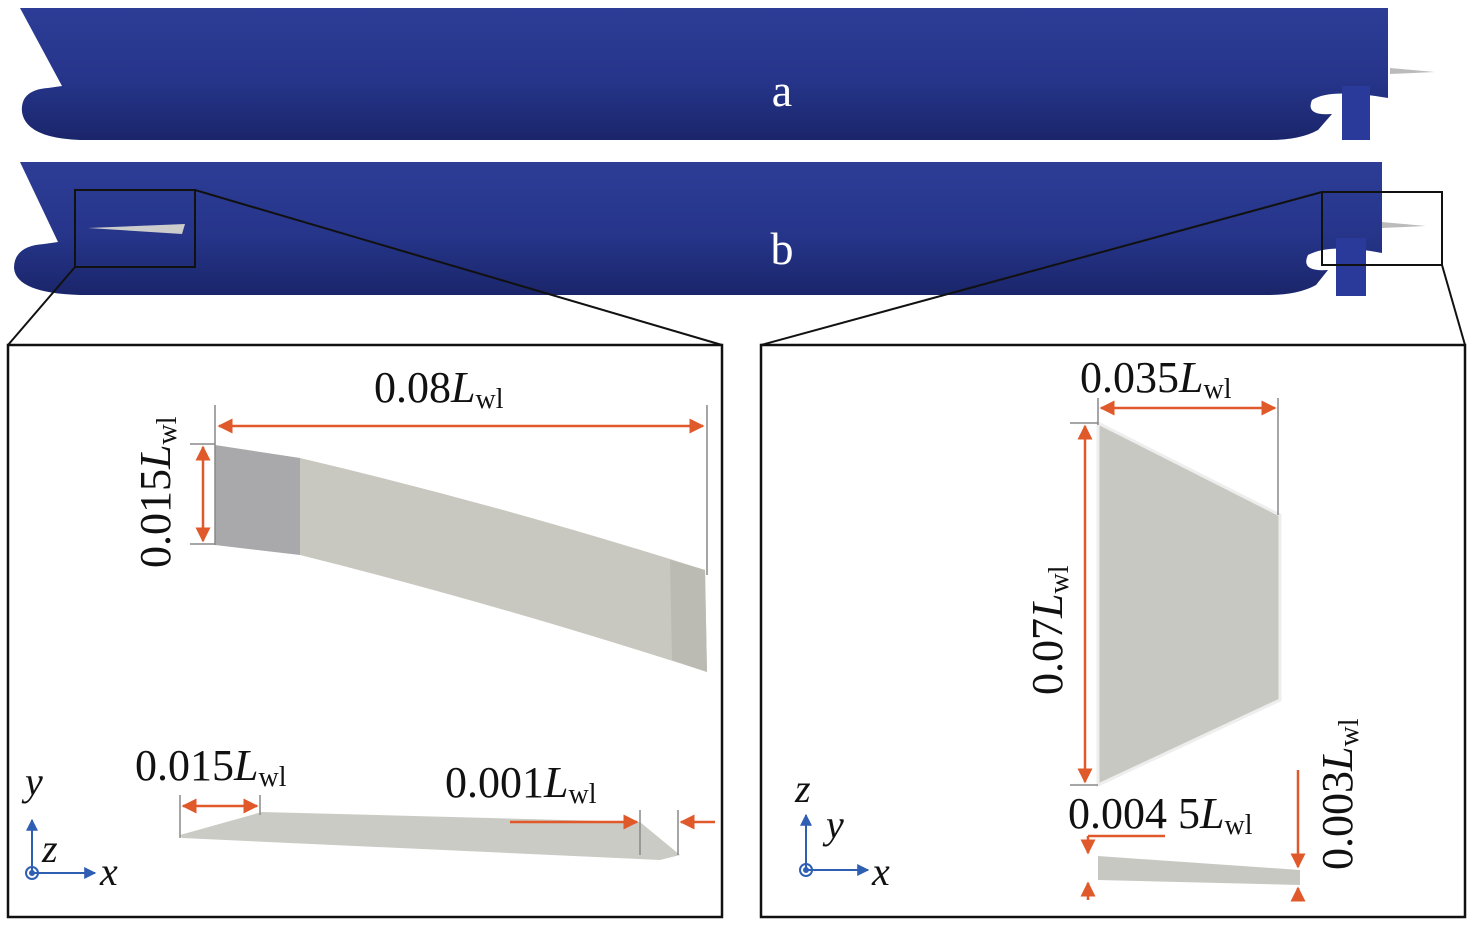  I want to click on dimension-number: 0.003, so click(1337, 820).